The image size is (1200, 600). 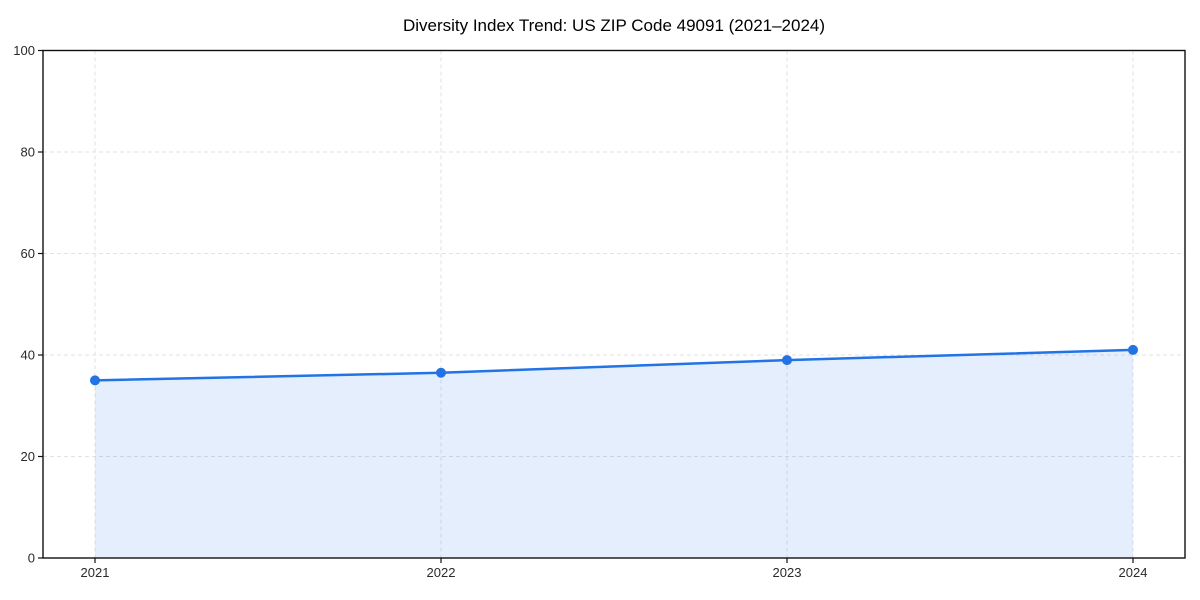 I want to click on trend-line, so click(x=614, y=365).